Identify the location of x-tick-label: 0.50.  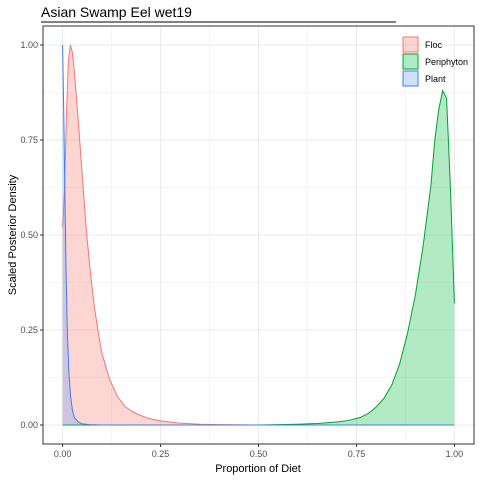
(259, 454).